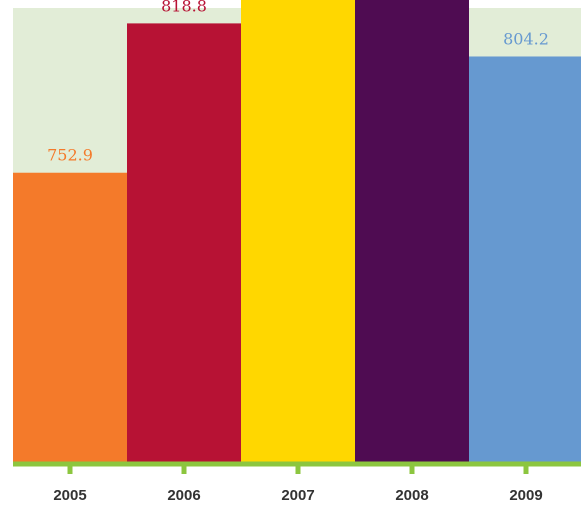 The width and height of the screenshot is (581, 508). What do you see at coordinates (184, 7) in the screenshot?
I see `value-label-2006: 818.8` at bounding box center [184, 7].